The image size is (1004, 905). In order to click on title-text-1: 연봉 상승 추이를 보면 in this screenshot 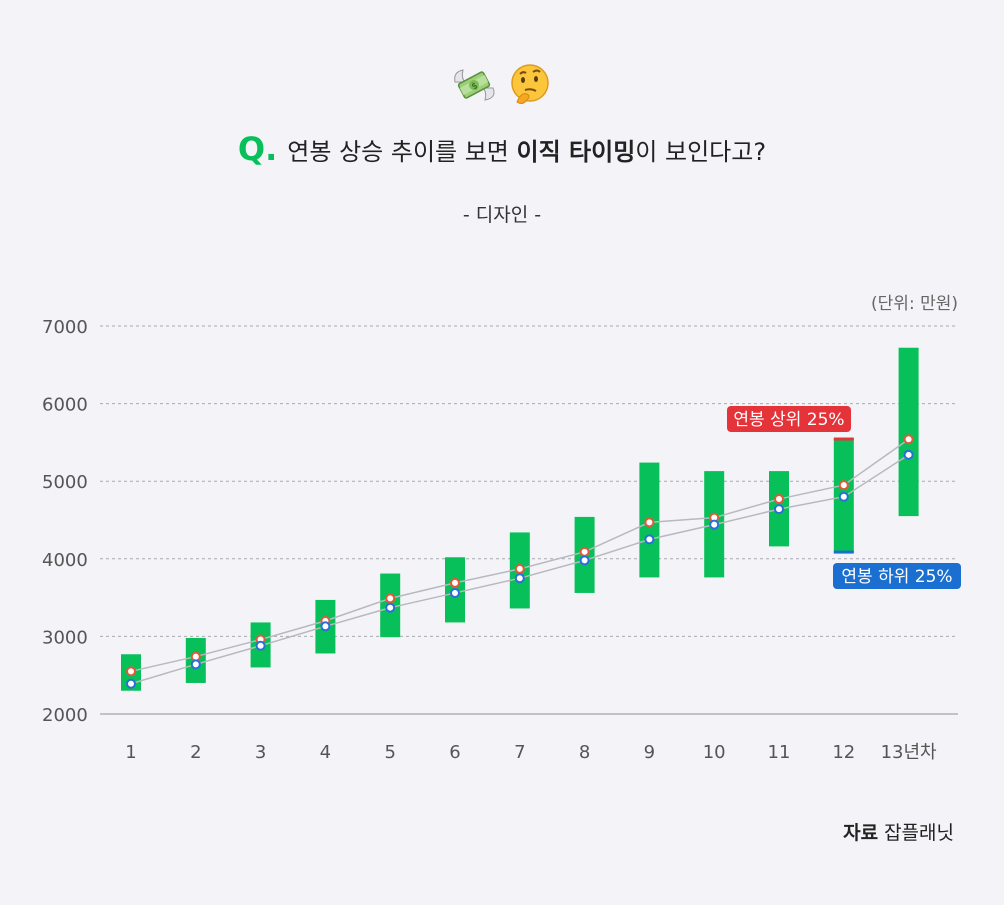, I will do `click(398, 152)`.